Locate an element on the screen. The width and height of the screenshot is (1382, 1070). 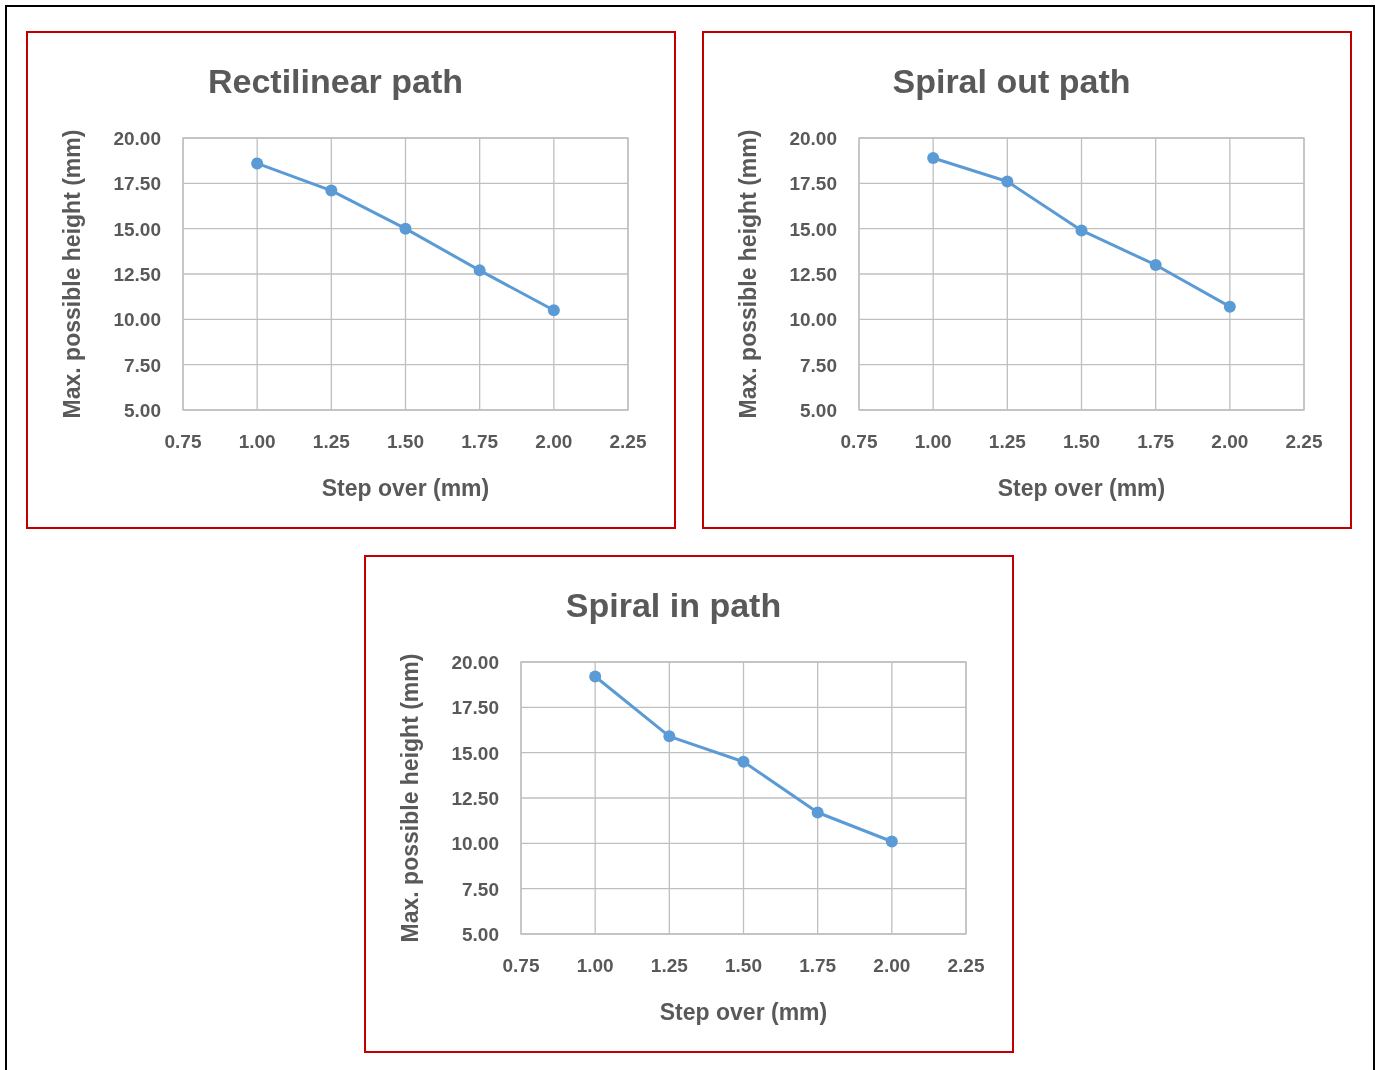
chart-title: Spiral out path is located at coordinates (1011, 81).